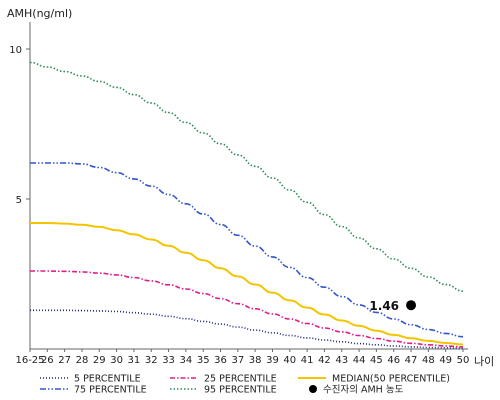 The height and width of the screenshot is (400, 500). Describe the element at coordinates (411, 360) in the screenshot. I see `x-tick-label: 47` at that location.